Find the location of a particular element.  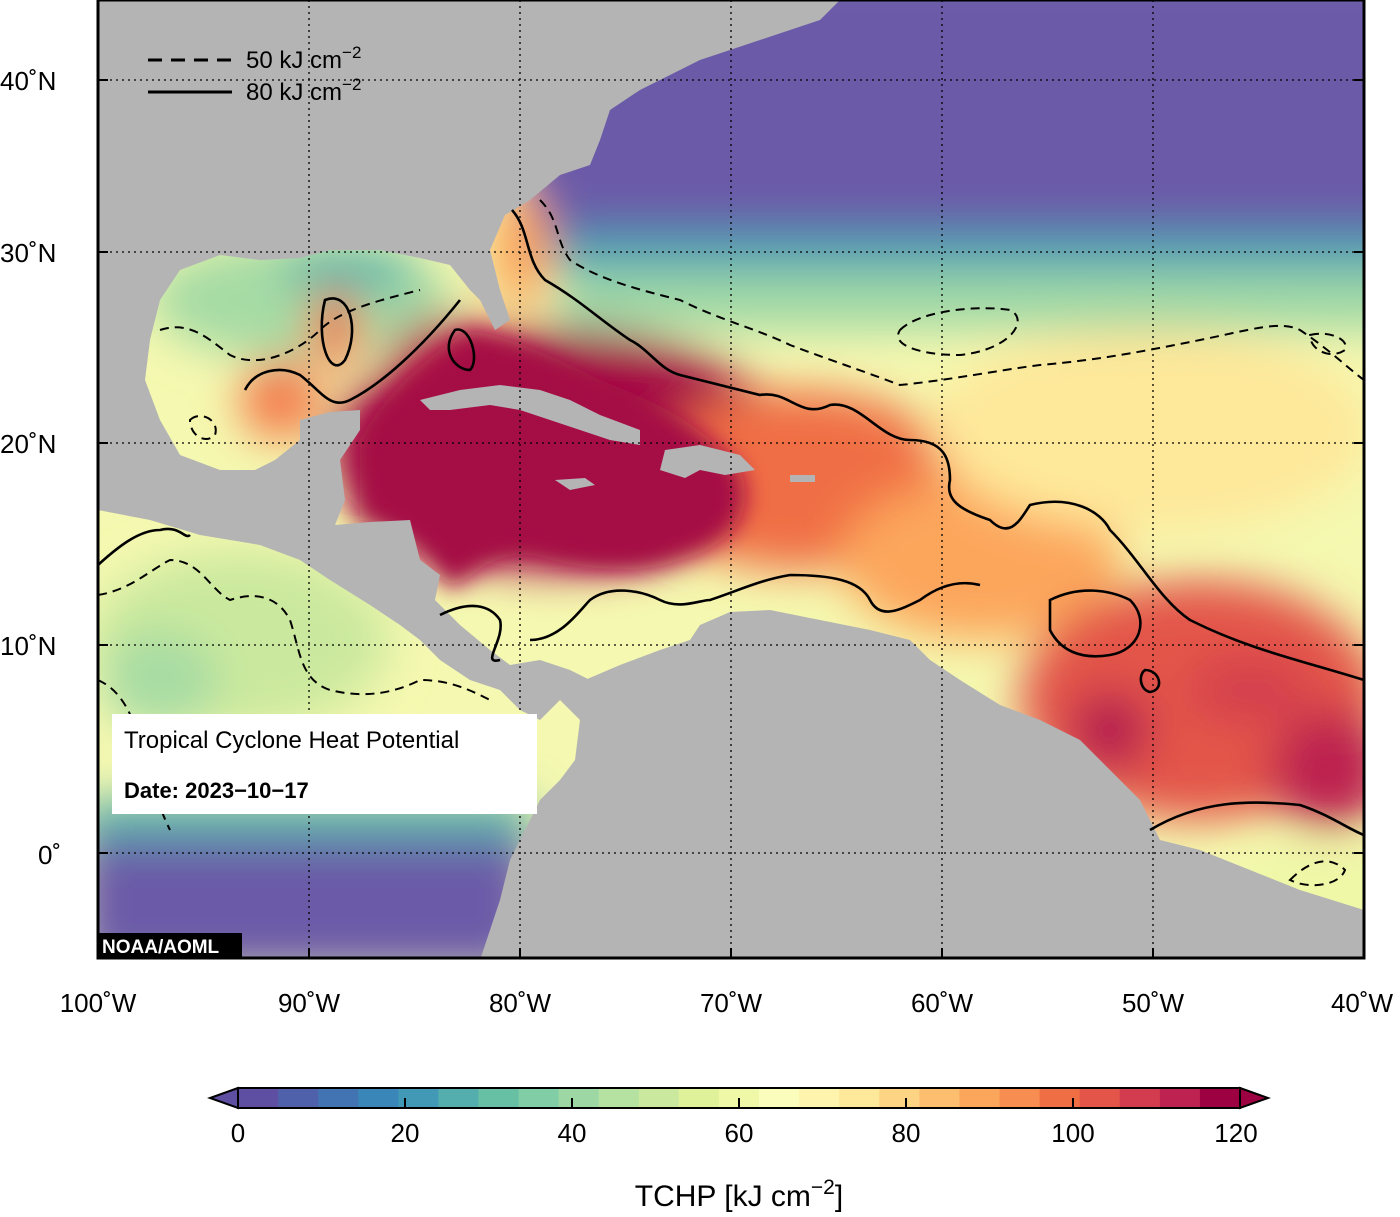

info-date: Date: 2023−10−17 is located at coordinates (216, 790).